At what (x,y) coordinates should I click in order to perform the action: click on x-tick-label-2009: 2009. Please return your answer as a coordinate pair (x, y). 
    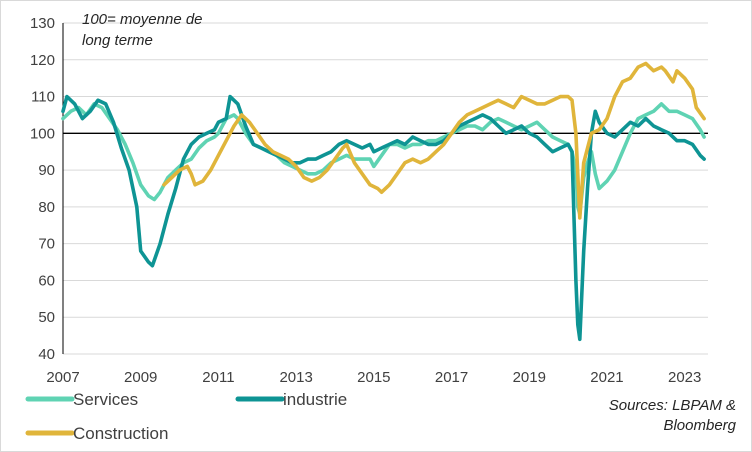
    Looking at the image, I should click on (140, 377).